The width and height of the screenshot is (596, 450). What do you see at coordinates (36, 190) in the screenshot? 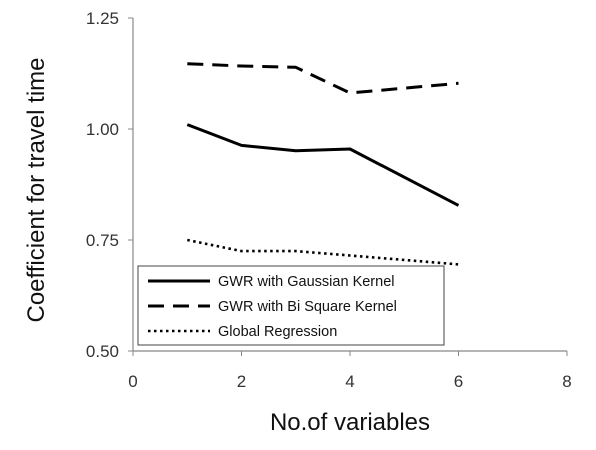
I see `y-axis-title: Coefficient for travel time` at bounding box center [36, 190].